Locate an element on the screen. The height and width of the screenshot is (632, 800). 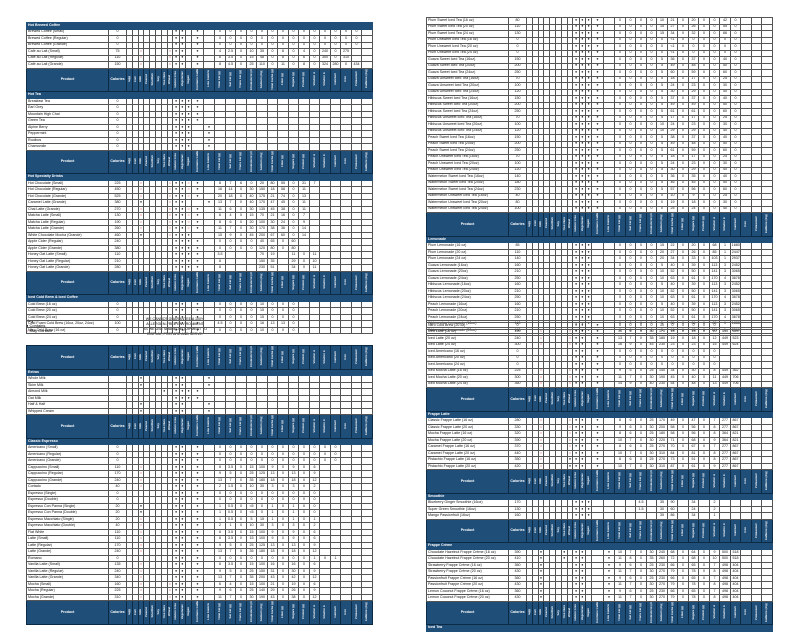
calories: 250 is located at coordinates (517, 73).